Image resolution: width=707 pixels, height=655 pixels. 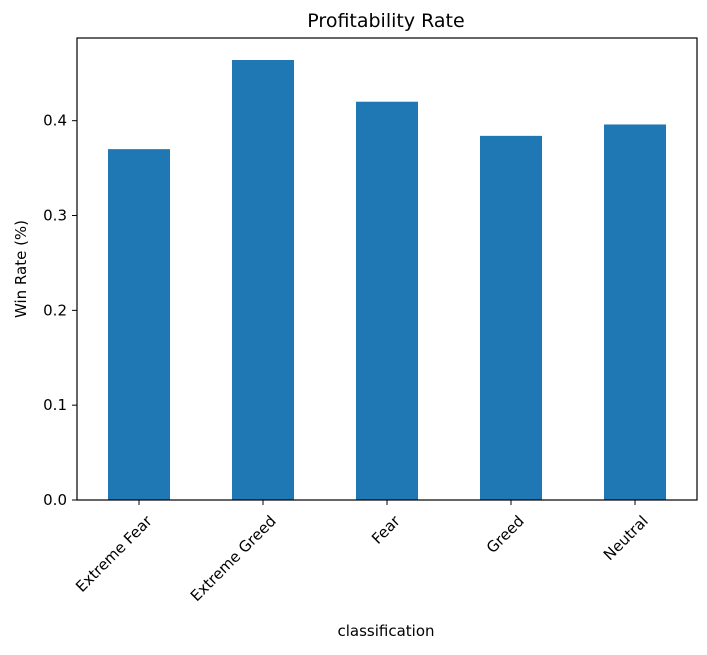 What do you see at coordinates (505, 534) in the screenshot?
I see `x-tick-label: Greed` at bounding box center [505, 534].